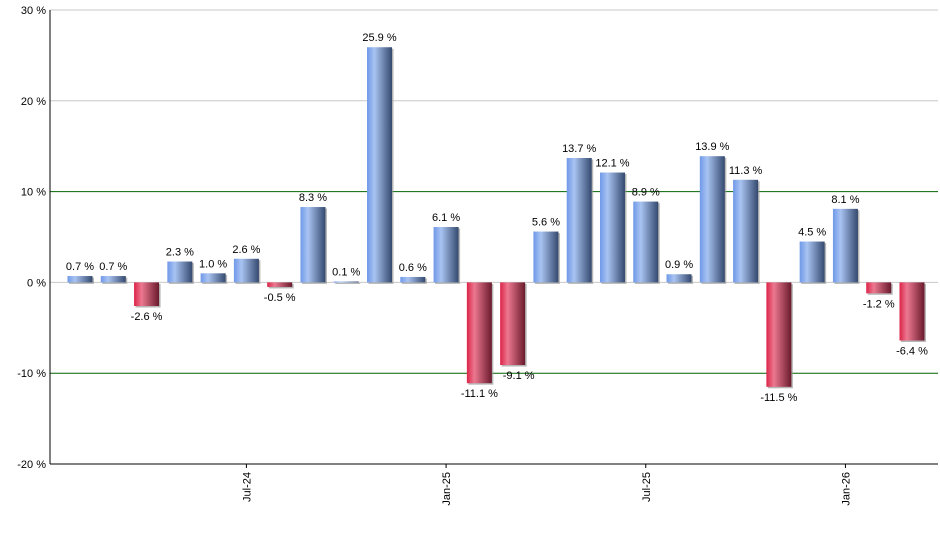 Image resolution: width=940 pixels, height=555 pixels. What do you see at coordinates (313, 198) in the screenshot?
I see `data-label: 8.3 %` at bounding box center [313, 198].